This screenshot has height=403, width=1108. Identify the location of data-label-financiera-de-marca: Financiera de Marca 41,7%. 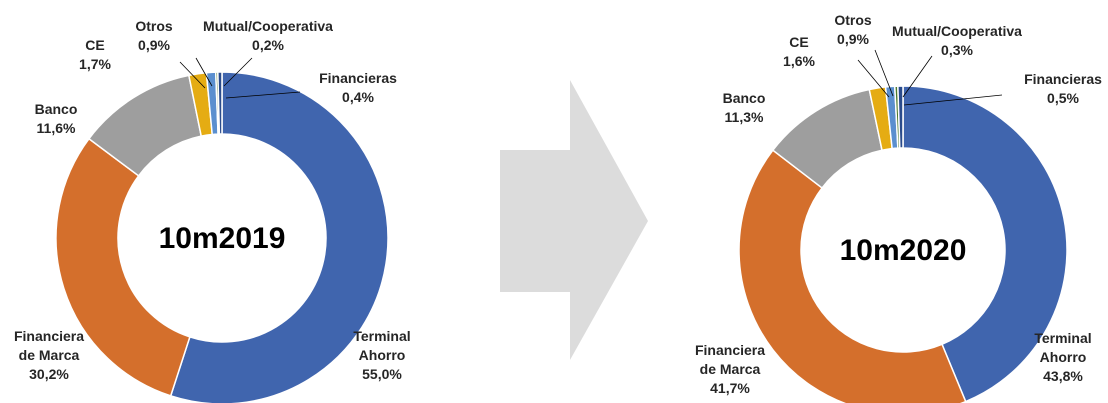
(730, 369).